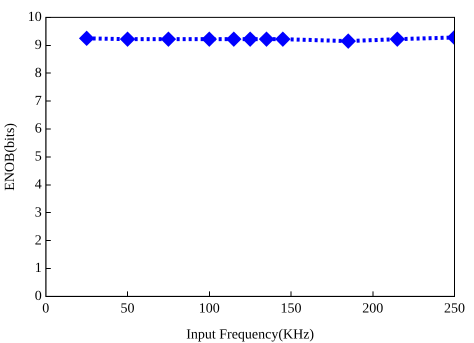 This screenshot has width=474, height=343. Describe the element at coordinates (38, 157) in the screenshot. I see `y-tick-label: 5` at that location.